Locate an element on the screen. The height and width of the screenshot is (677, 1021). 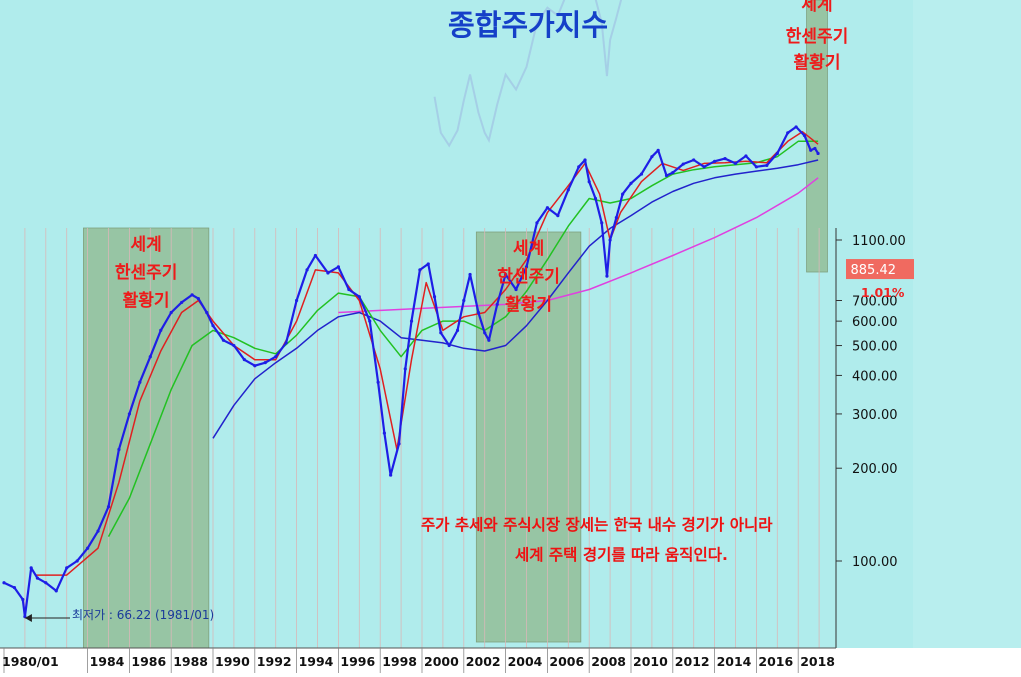
low-point-arrowhead is located at coordinates (28, 618).